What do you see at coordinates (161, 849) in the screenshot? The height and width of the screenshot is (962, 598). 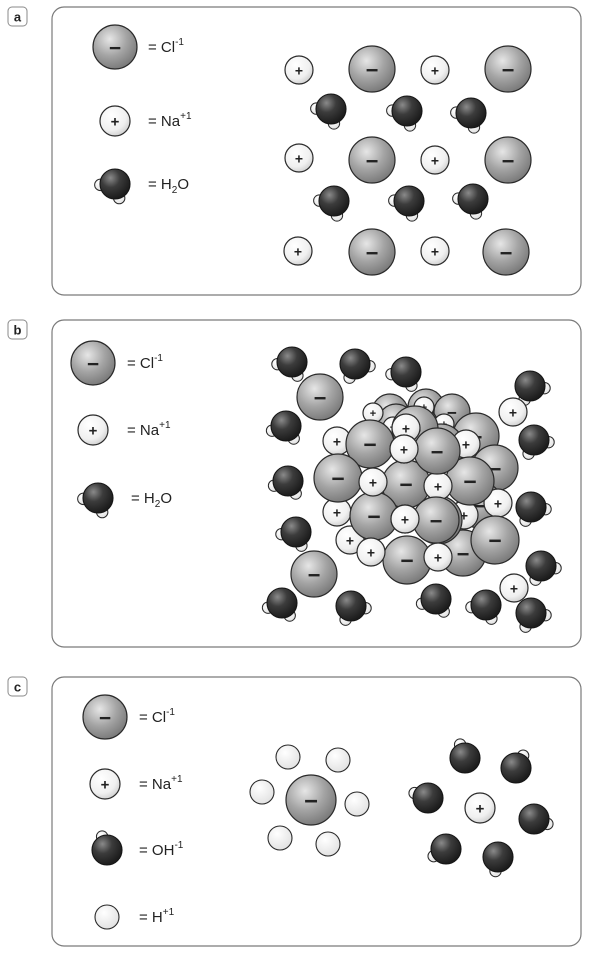 I see `legend-label-hydroxide: = OH-1` at bounding box center [161, 849].